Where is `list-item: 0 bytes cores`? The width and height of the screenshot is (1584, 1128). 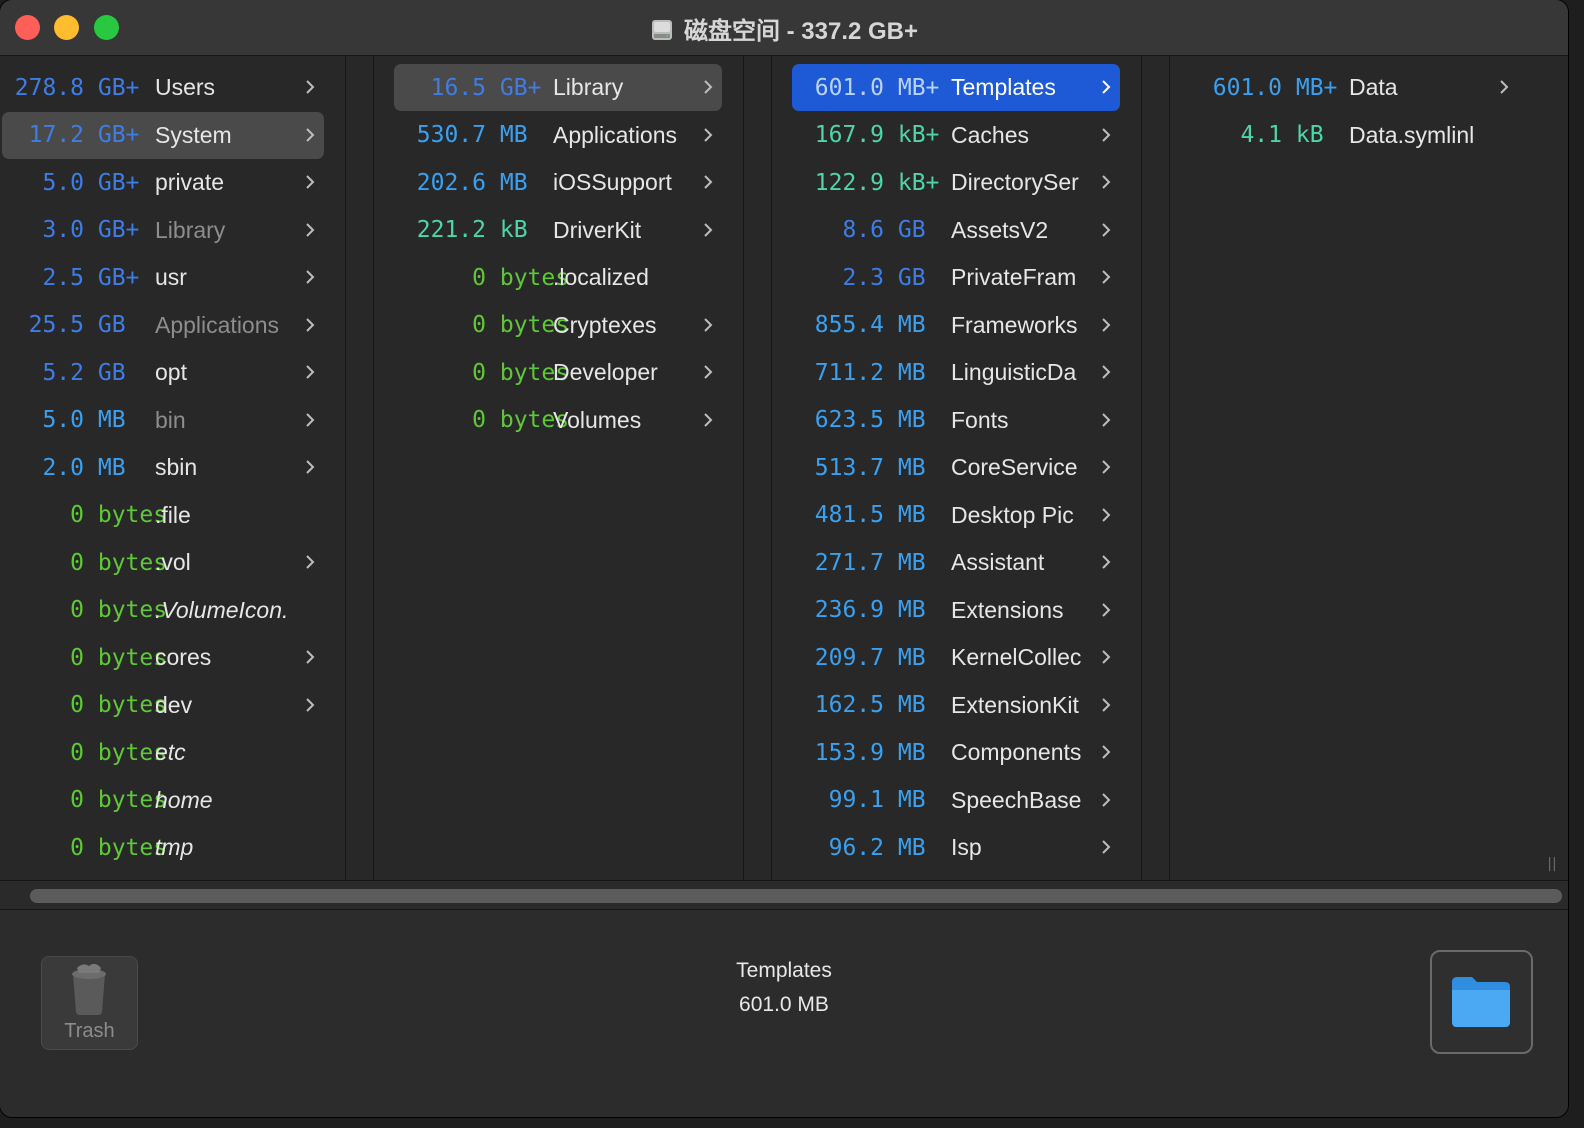 list-item: 0 bytes cores is located at coordinates (172, 657).